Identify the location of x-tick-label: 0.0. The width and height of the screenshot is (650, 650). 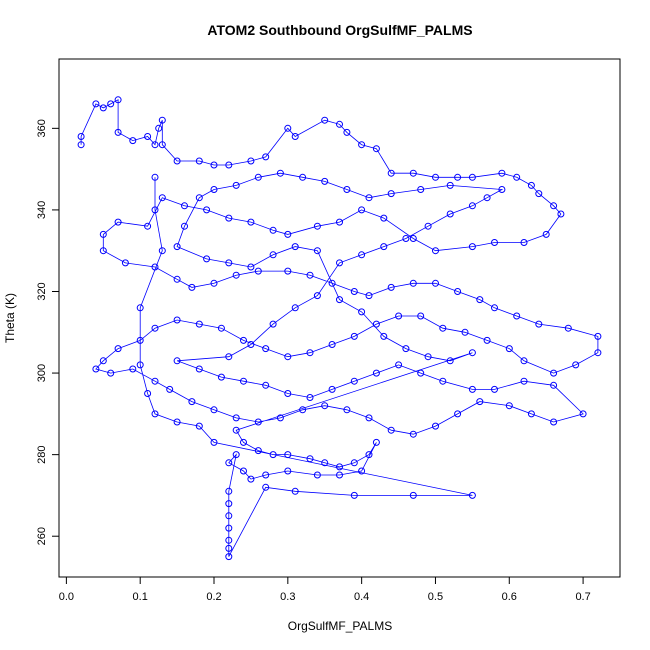
(66, 597).